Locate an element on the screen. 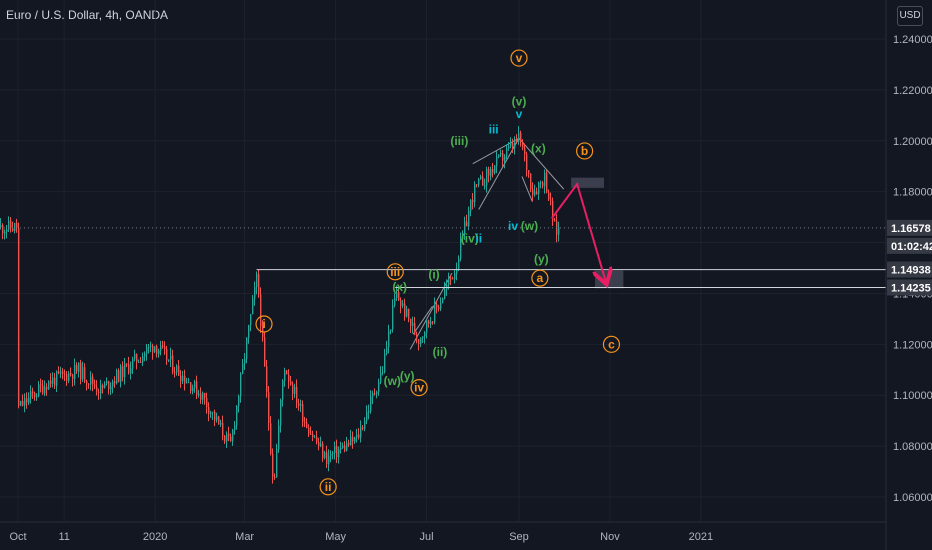  wave-label: (i) is located at coordinates (433, 274).